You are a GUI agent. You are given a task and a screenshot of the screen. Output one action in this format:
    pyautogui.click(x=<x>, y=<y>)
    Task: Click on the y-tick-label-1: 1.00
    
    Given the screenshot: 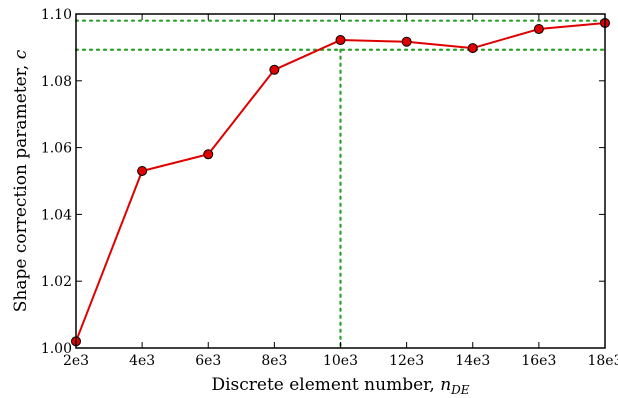 What is the action you would take?
    pyautogui.click(x=56, y=349)
    